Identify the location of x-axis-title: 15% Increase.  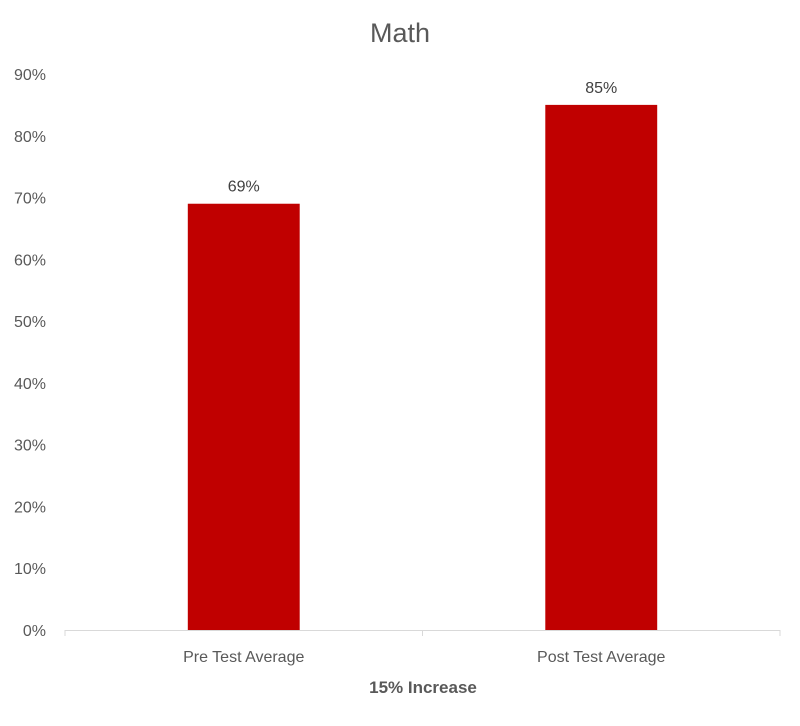
(423, 687).